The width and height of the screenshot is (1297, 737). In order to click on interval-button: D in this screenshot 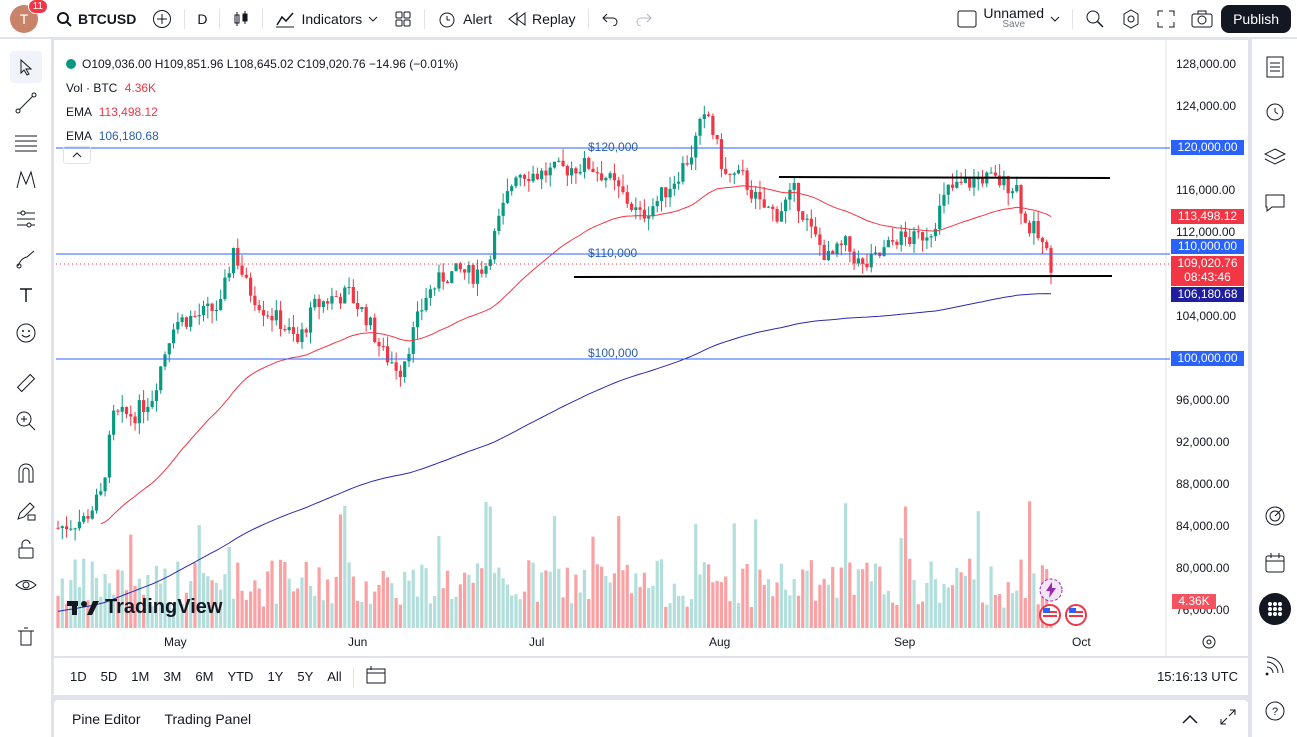, I will do `click(202, 19)`.